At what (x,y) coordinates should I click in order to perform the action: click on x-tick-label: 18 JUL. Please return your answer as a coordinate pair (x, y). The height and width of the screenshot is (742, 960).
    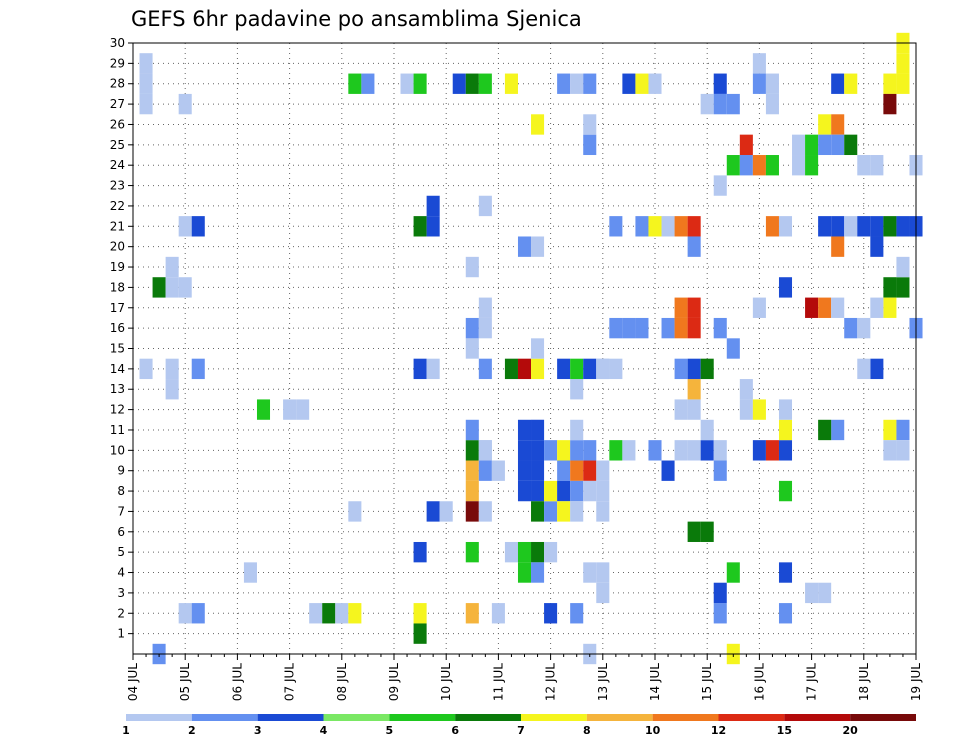
    Looking at the image, I should click on (864, 682).